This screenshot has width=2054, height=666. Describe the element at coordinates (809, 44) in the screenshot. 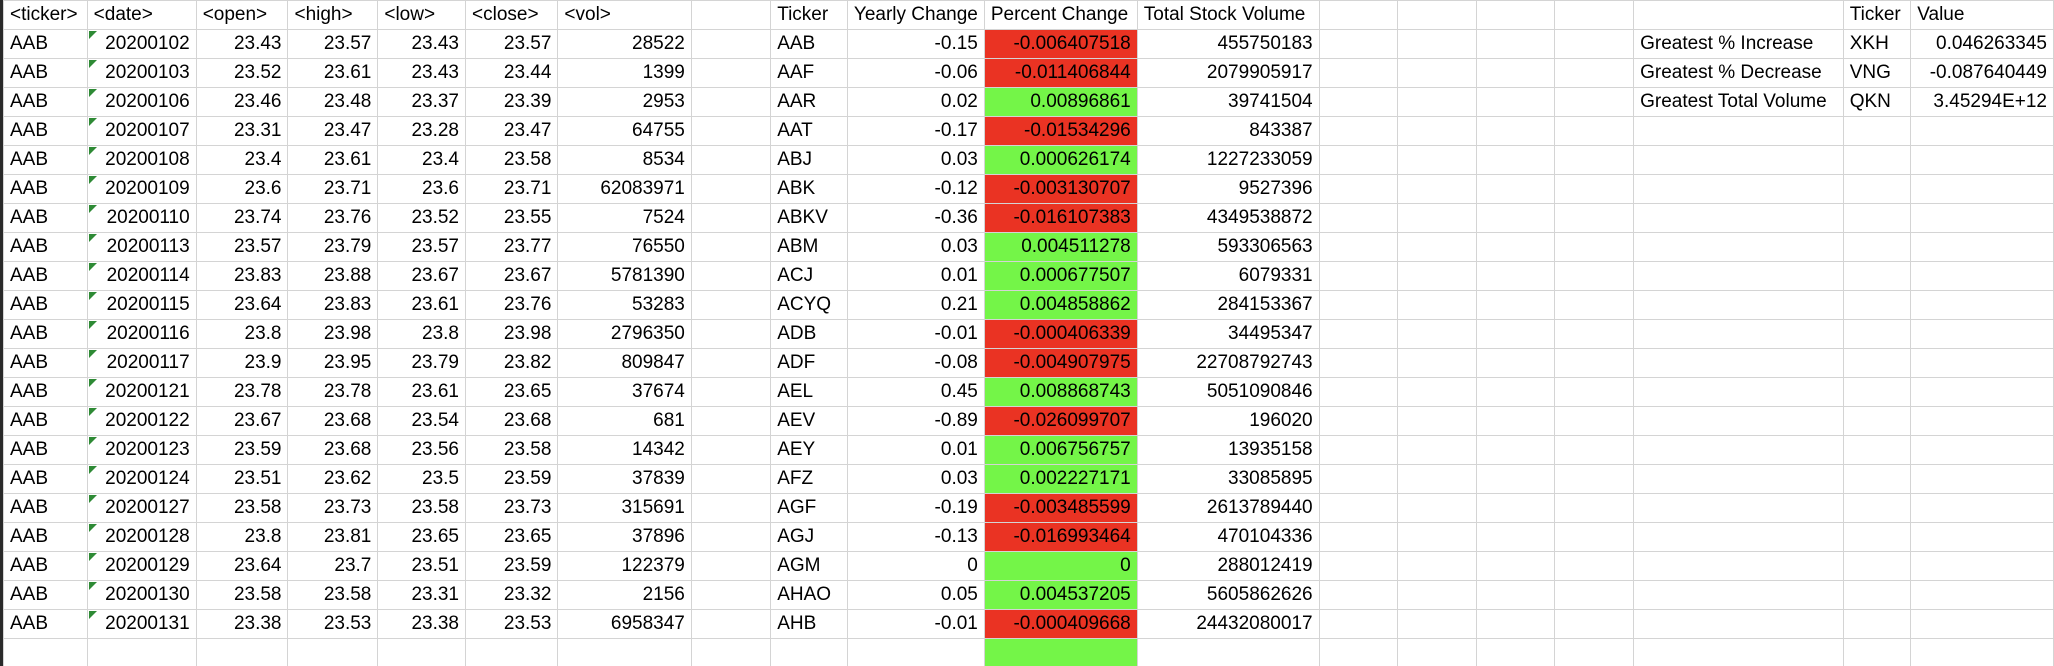

I see `summary-ticker-cell: AAB` at that location.